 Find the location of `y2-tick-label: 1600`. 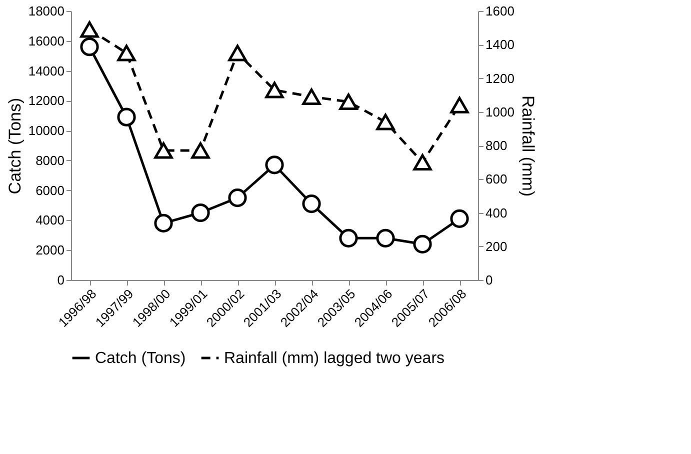

y2-tick-label: 1600 is located at coordinates (500, 11).